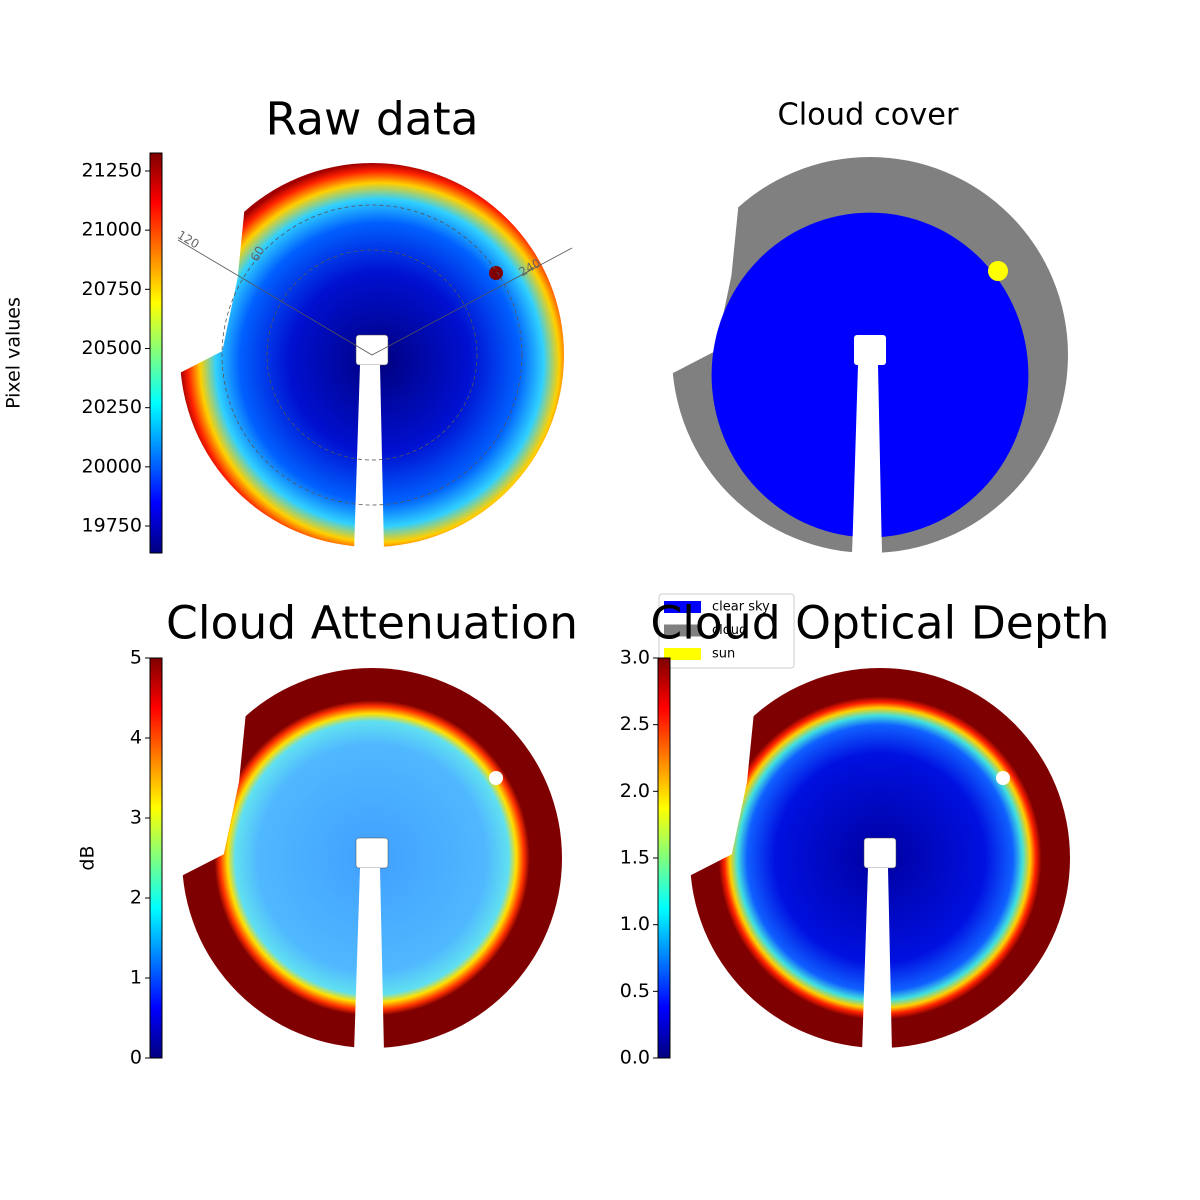 This screenshot has height=1200, width=1200. What do you see at coordinates (88, 857) in the screenshot?
I see `colorbar-label: dB` at bounding box center [88, 857].